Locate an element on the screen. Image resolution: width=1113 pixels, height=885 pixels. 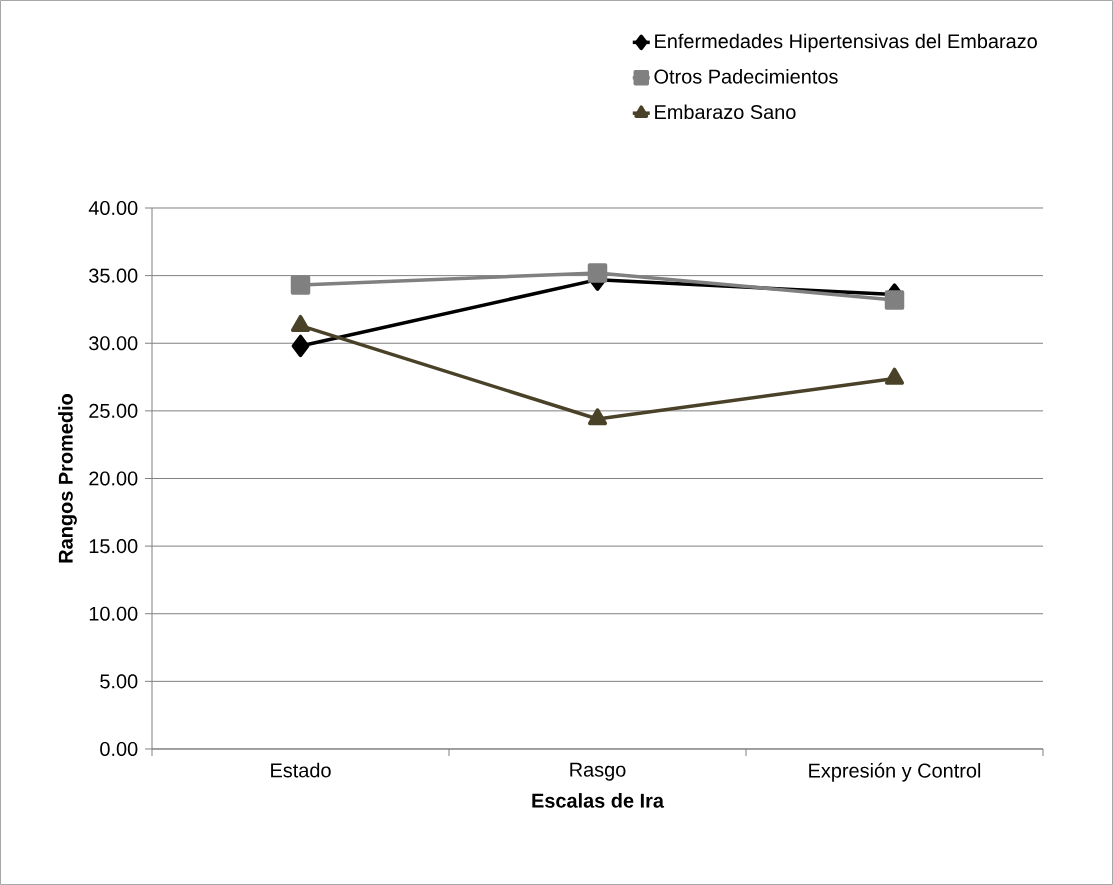
y-tick-label: 10.00 is located at coordinates (113, 613).